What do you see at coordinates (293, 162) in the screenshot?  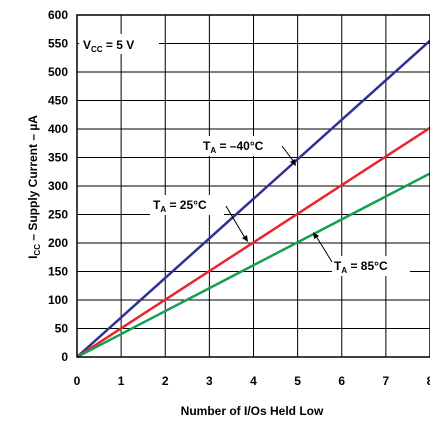 I see `annotation-arrowhead-minus40` at bounding box center [293, 162].